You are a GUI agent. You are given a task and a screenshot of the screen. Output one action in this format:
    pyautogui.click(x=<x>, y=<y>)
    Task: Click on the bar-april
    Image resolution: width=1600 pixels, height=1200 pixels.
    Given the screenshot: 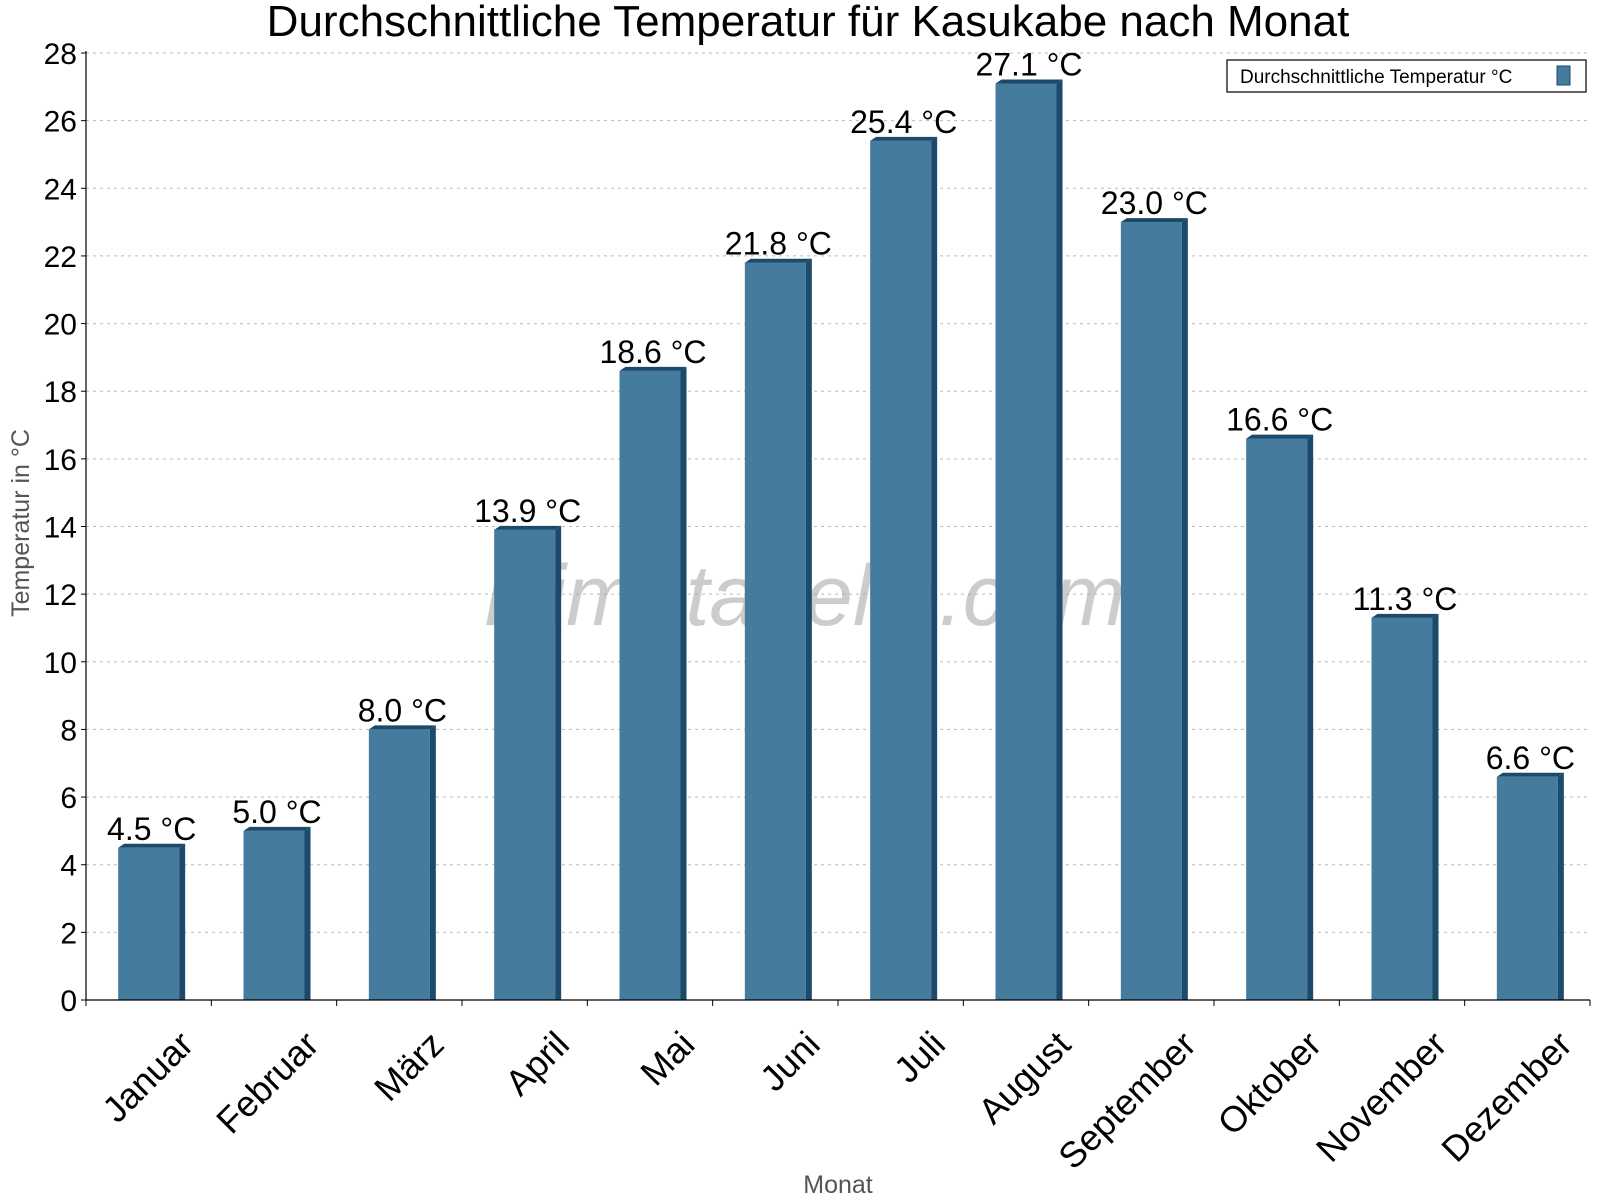 What is the action you would take?
    pyautogui.click(x=528, y=762)
    